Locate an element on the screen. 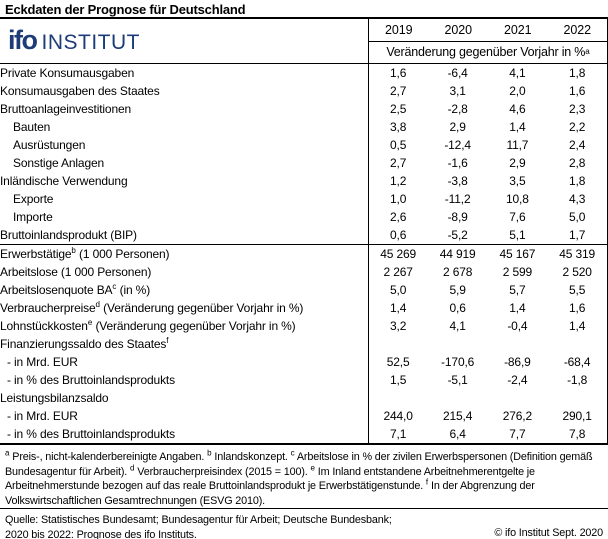  year-header: 2020 is located at coordinates (458, 29).